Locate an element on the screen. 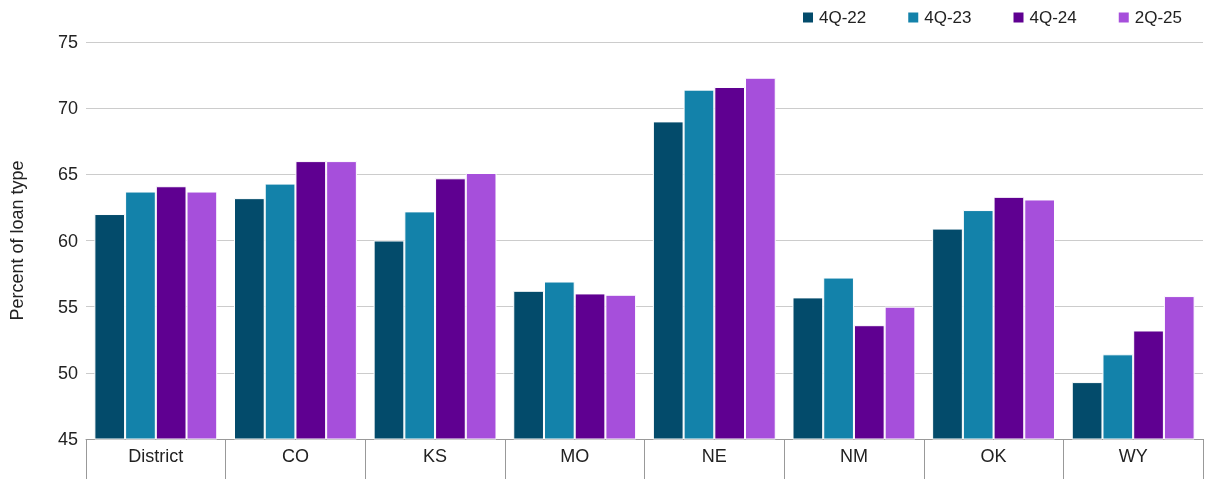  x-tick-label: NE is located at coordinates (714, 456).